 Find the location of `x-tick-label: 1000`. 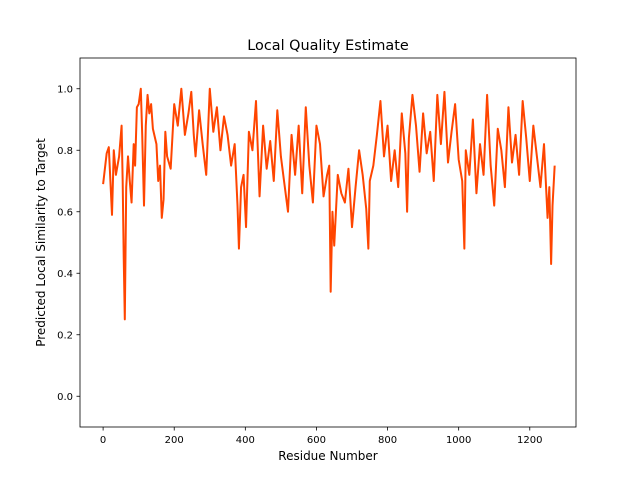

x-tick-label: 1000 is located at coordinates (458, 440).